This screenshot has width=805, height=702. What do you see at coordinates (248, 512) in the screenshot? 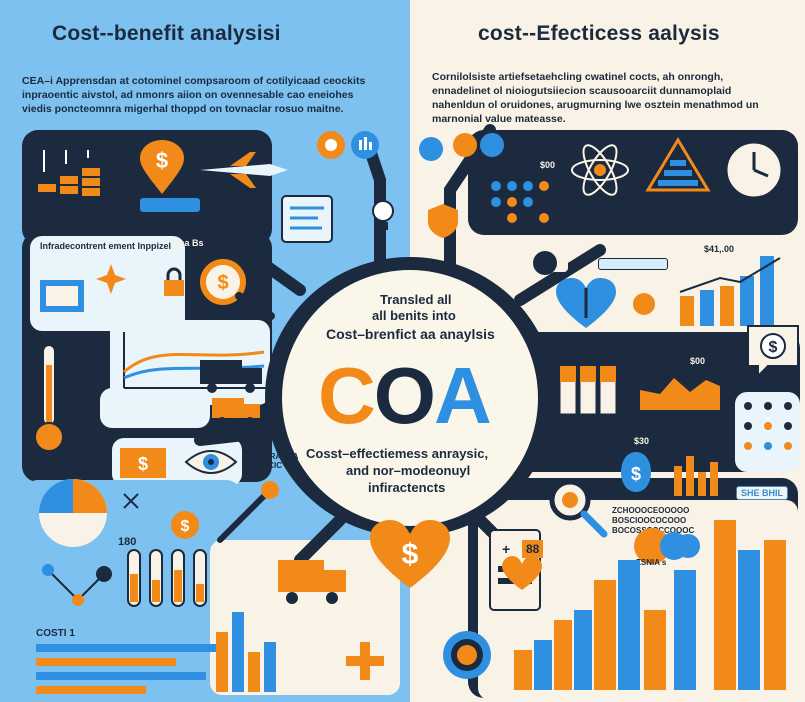
I see `dropper-icon` at bounding box center [248, 512].